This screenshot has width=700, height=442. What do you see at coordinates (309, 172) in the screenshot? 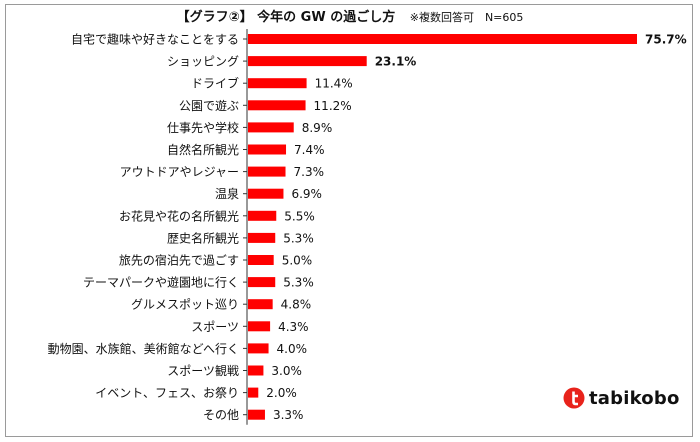
I see `data-label: 7.3%` at bounding box center [309, 172].